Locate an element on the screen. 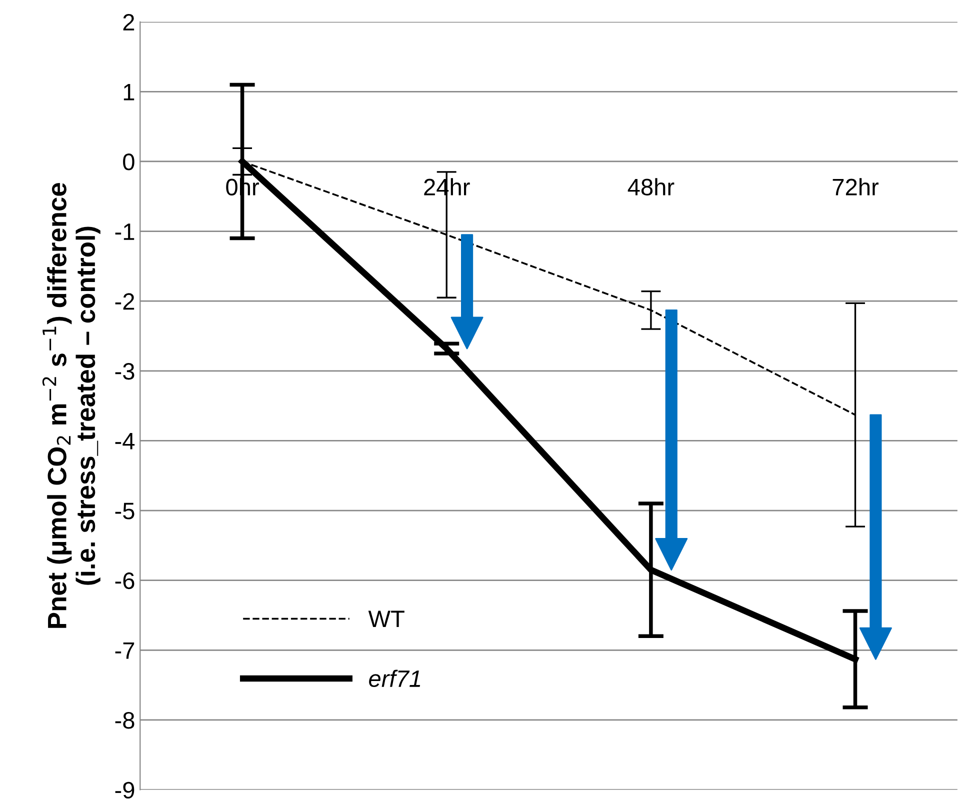 This screenshot has height=810, width=973. x-tick-label: 48hr is located at coordinates (651, 187).